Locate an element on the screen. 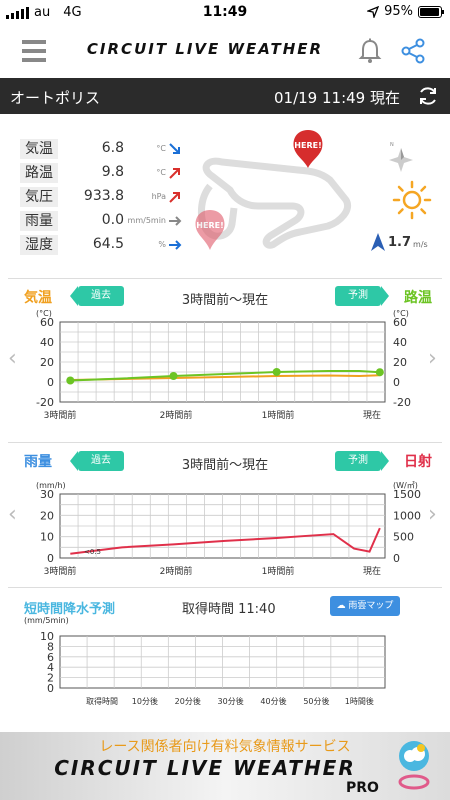  here-marker-current: HERE! is located at coordinates (308, 149).